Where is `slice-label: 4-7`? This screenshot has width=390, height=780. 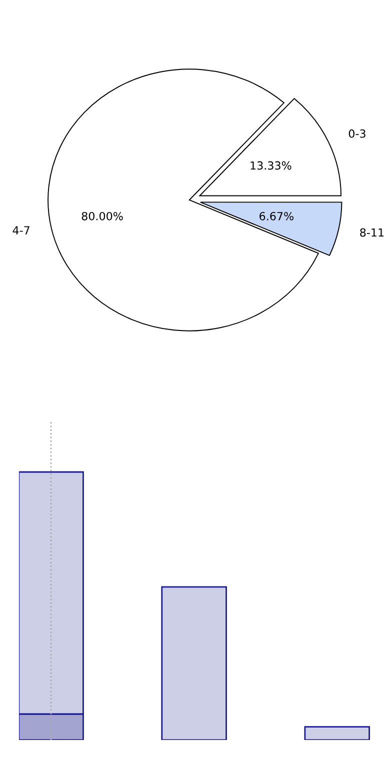
slice-label: 4-7 is located at coordinates (21, 230).